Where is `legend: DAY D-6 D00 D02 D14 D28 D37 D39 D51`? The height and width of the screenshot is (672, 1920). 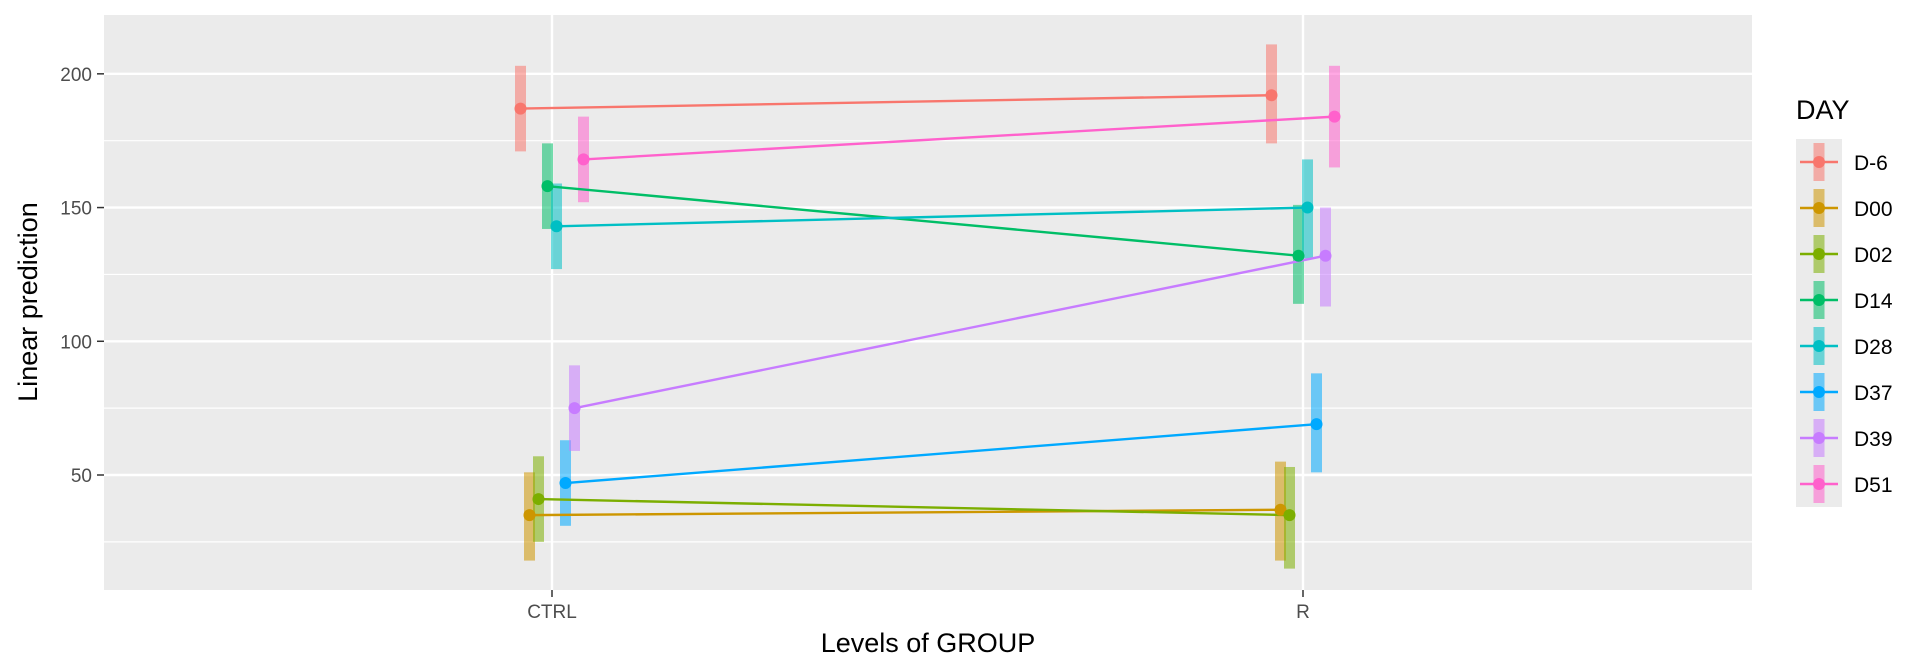 legend: DAY D-6 D00 D02 D14 D28 D37 D39 D51 is located at coordinates (1844, 301).